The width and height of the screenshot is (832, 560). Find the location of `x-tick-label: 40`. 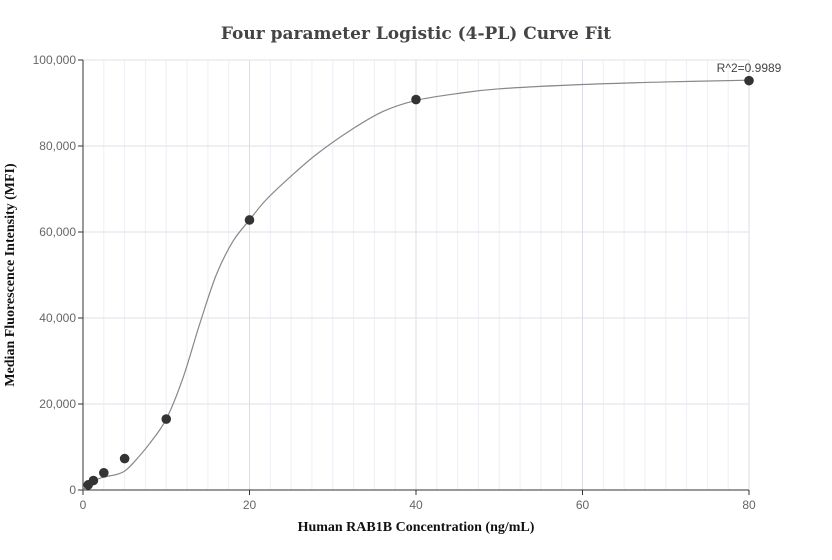

x-tick-label: 40 is located at coordinates (416, 505).